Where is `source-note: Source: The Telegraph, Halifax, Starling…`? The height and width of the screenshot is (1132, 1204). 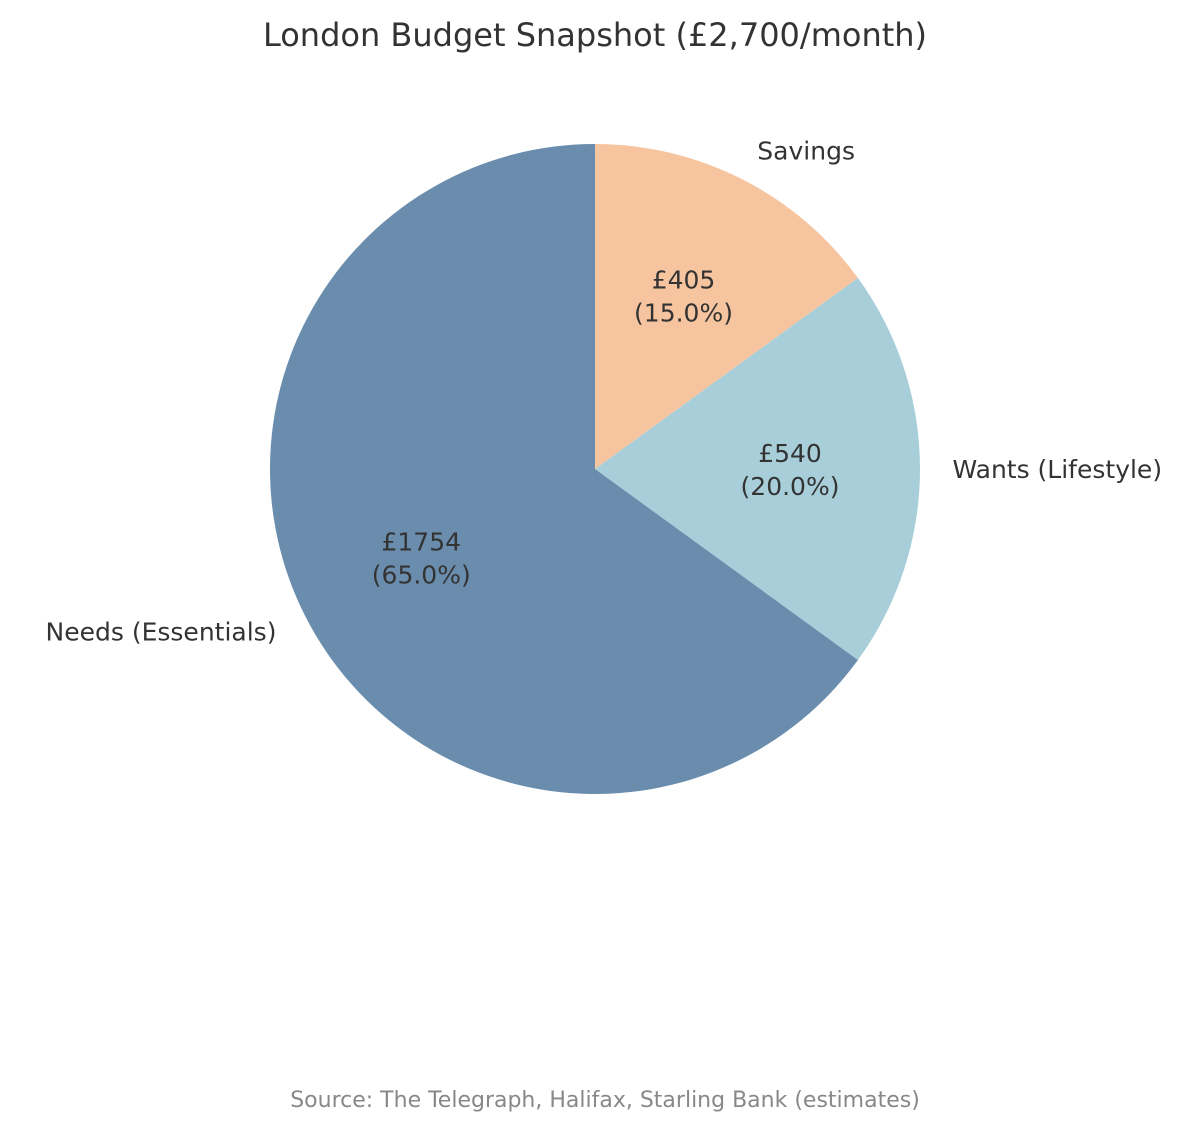 source-note: Source: The Telegraph, Halifax, Starling… is located at coordinates (605, 1100).